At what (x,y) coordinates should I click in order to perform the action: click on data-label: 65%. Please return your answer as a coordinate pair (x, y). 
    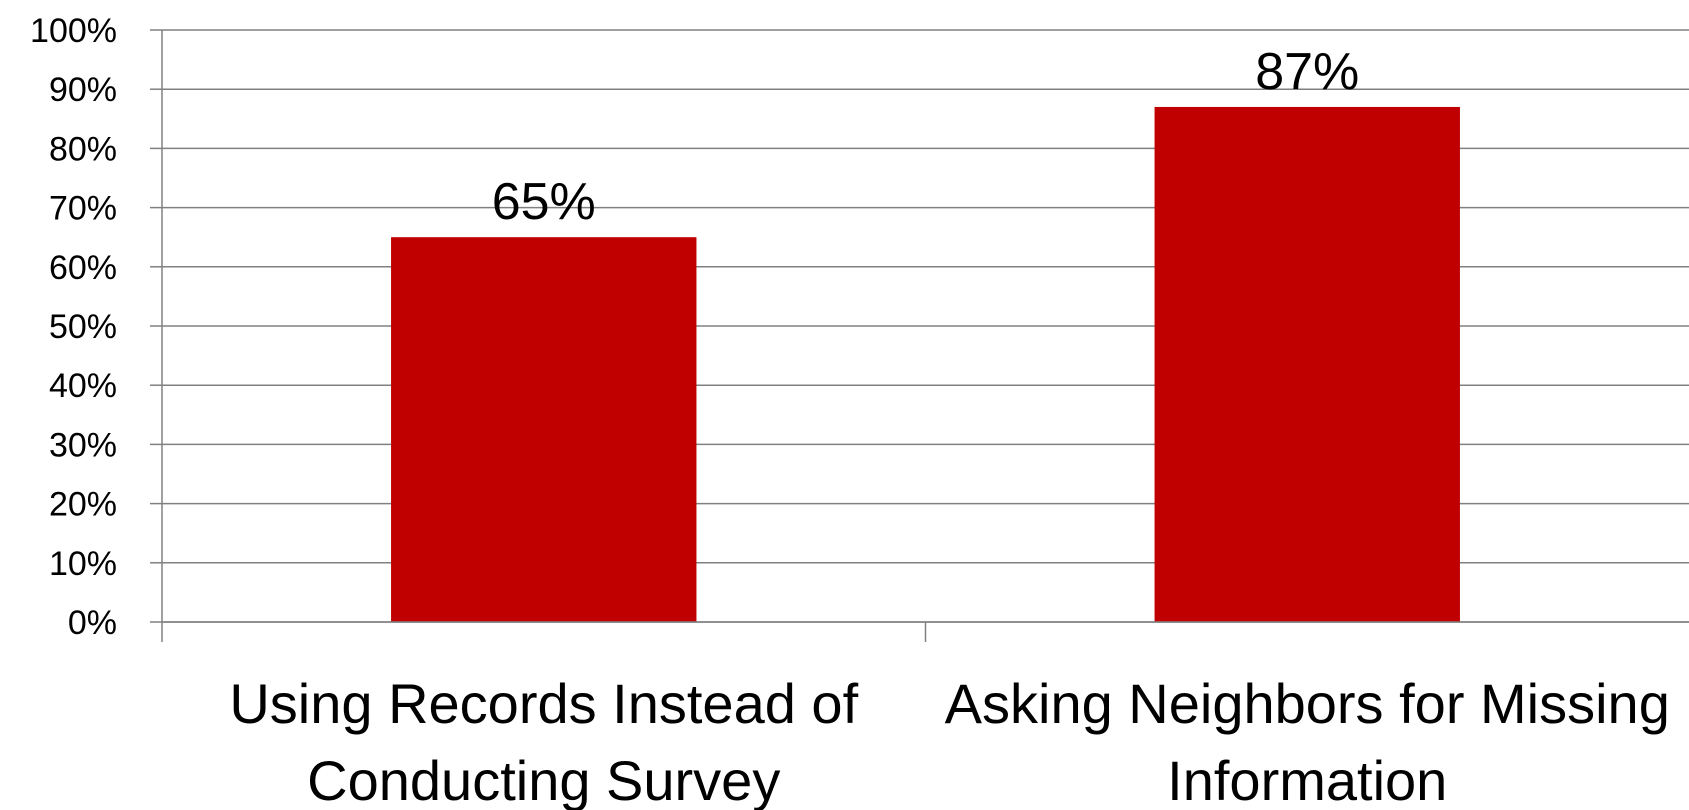
    Looking at the image, I should click on (544, 202).